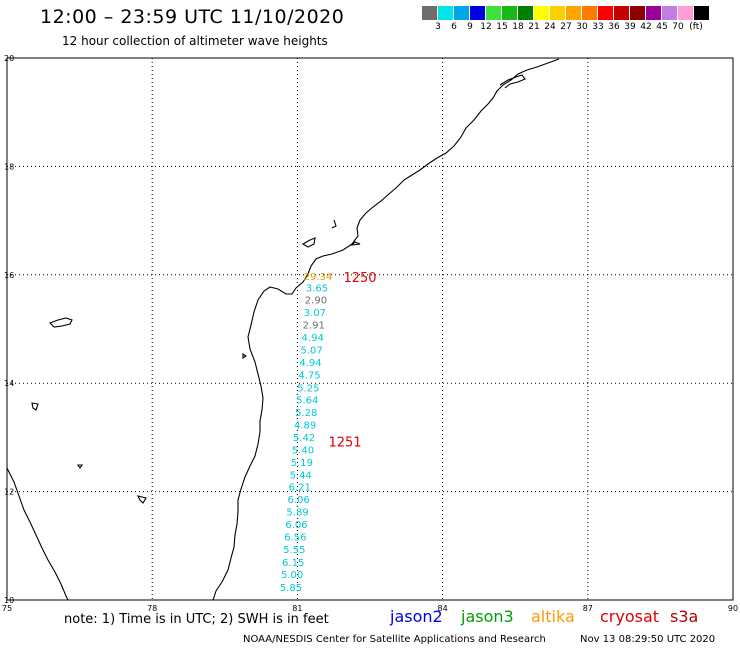 The image size is (740, 650). What do you see at coordinates (614, 27) in the screenshot?
I see `colorbar-label: 36` at bounding box center [614, 27].